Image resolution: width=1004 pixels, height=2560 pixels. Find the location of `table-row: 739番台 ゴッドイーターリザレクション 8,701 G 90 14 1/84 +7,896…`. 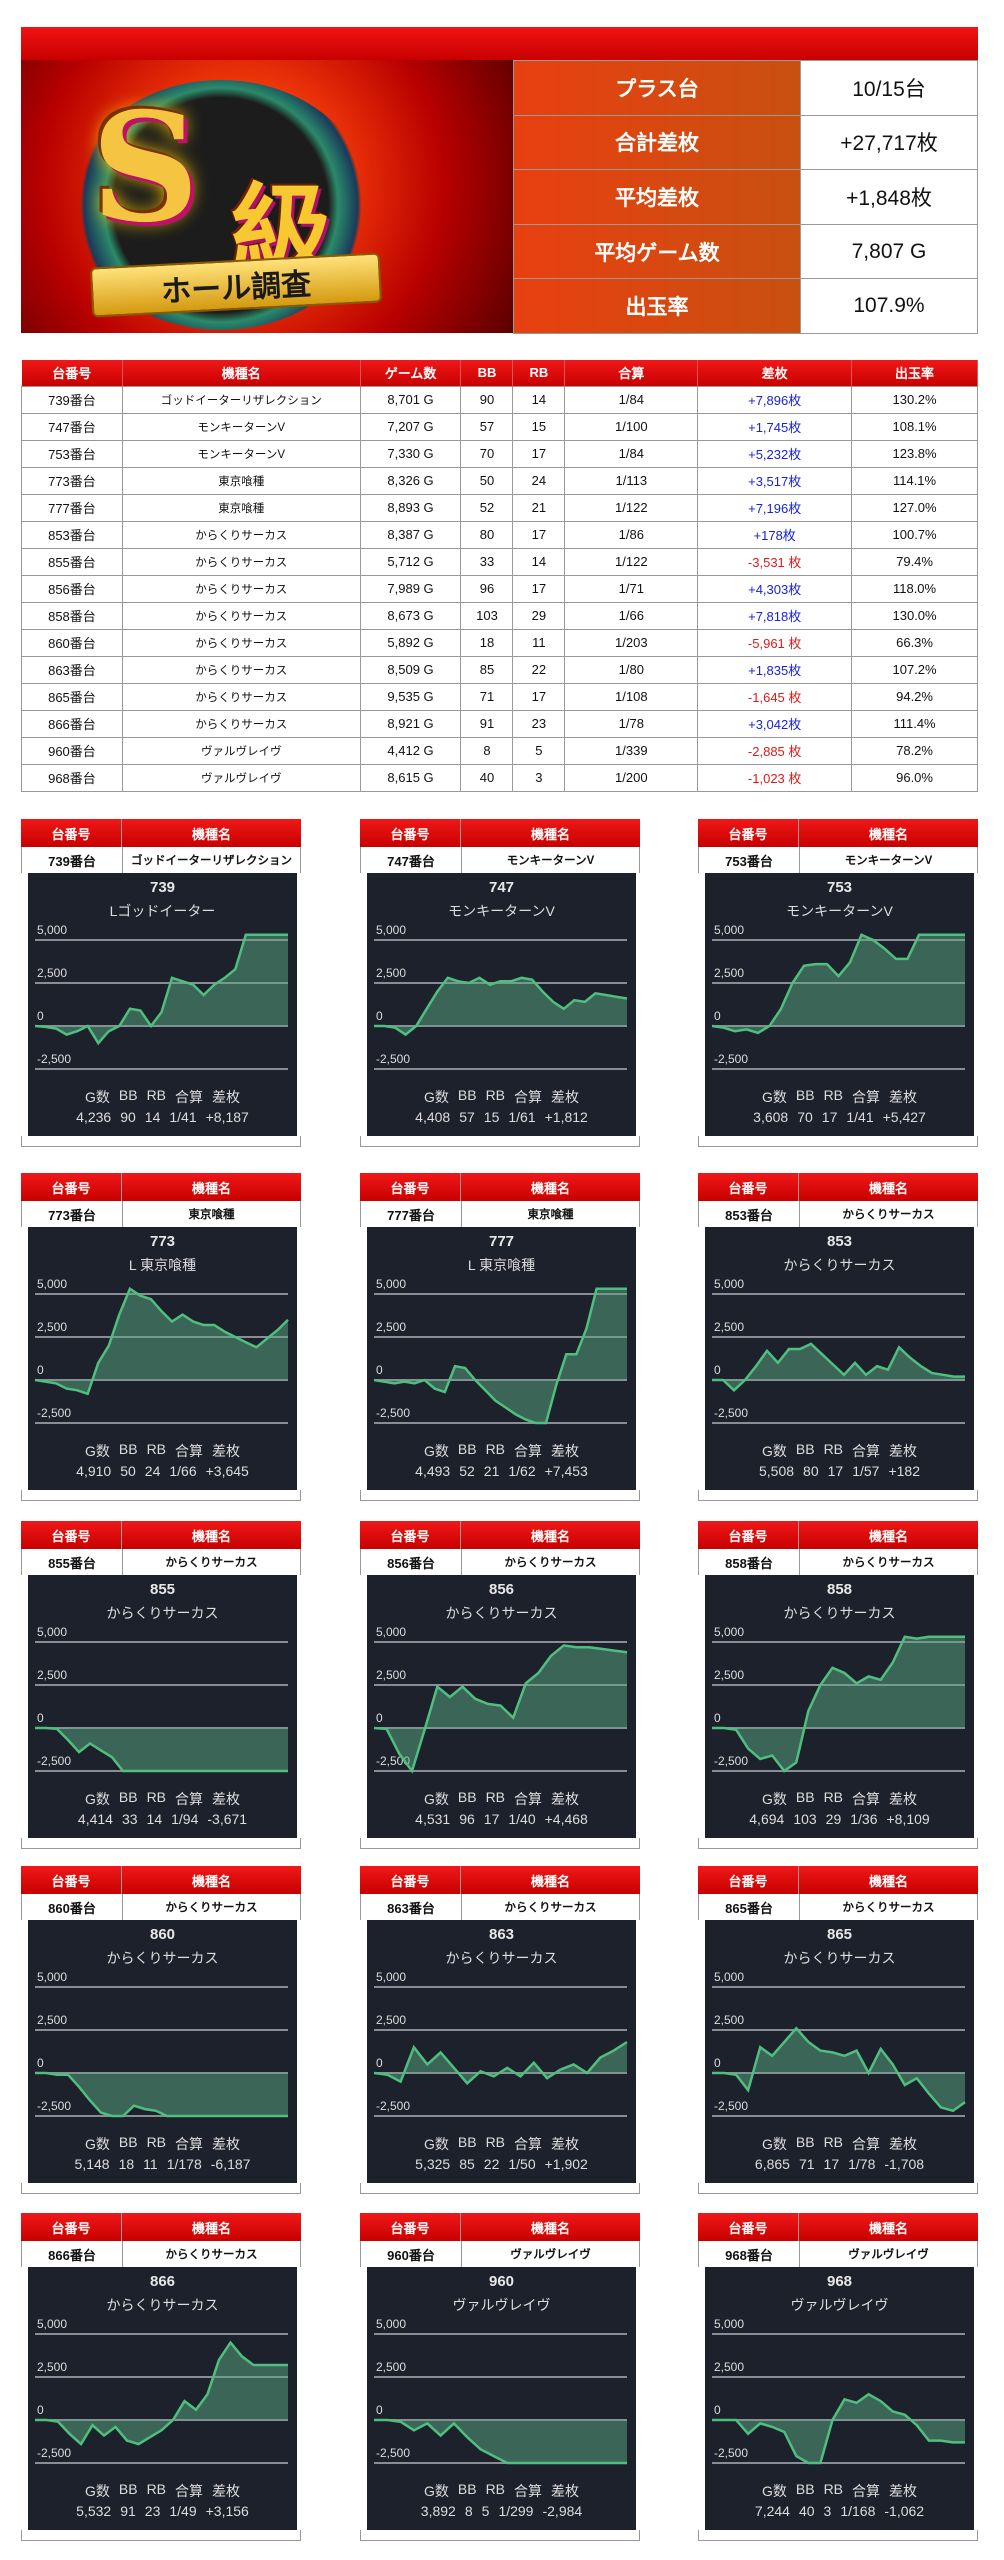

table-row: 739番台 ゴッドイーターリザレクション 8,701 G 90 14 1/84 +7,896… is located at coordinates (499, 399).